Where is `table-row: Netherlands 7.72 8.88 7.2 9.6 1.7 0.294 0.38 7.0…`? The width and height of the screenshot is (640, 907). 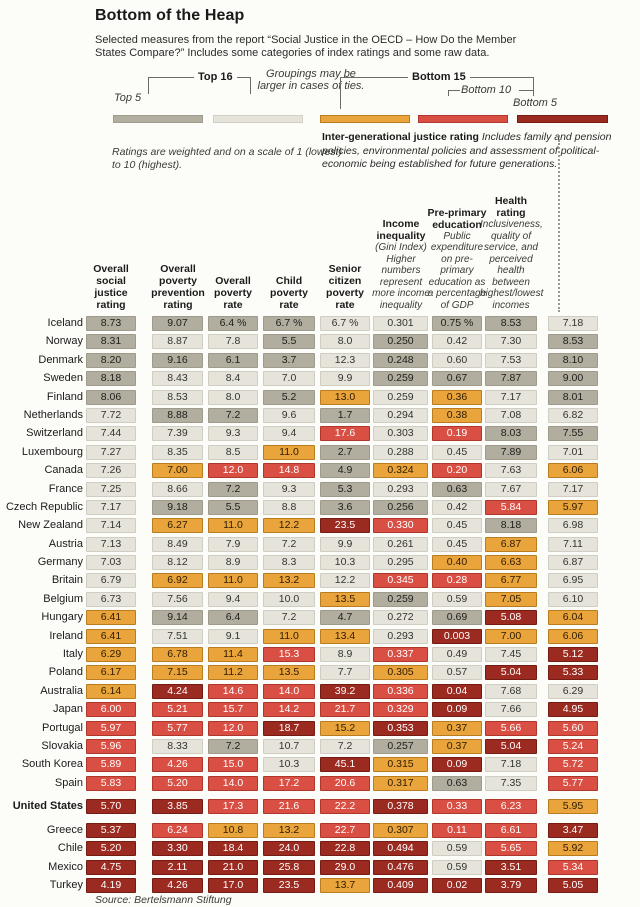
table-row: Netherlands 7.72 8.88 7.2 9.6 1.7 0.294 0.38 7.0… is located at coordinates (320, 415).